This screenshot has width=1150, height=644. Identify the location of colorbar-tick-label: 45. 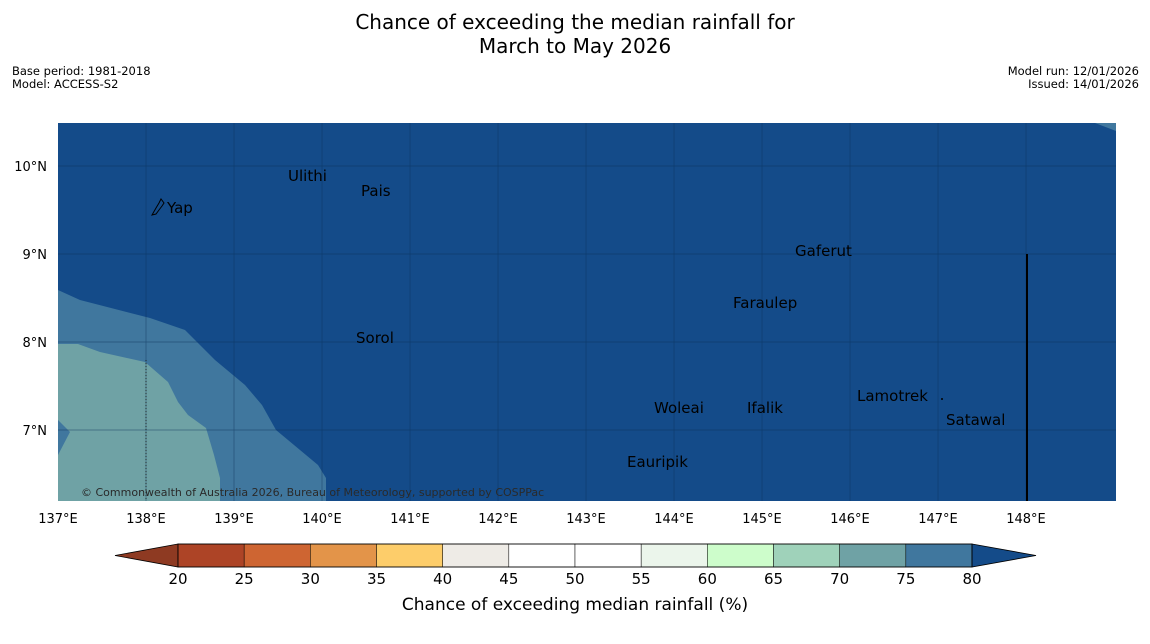
(508, 579).